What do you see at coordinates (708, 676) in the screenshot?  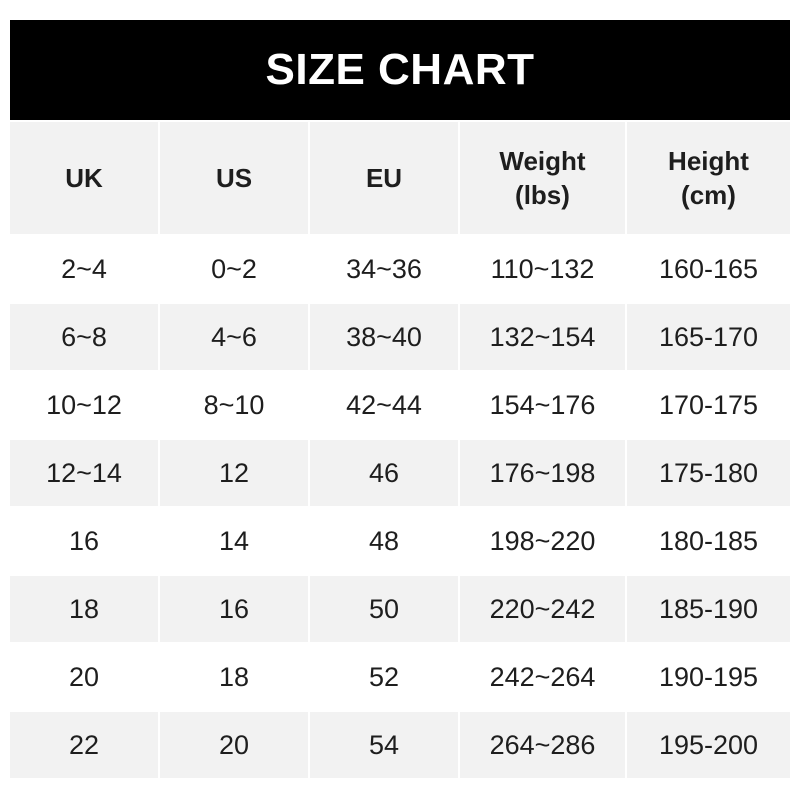 I see `table-cell: 190-195` at bounding box center [708, 676].